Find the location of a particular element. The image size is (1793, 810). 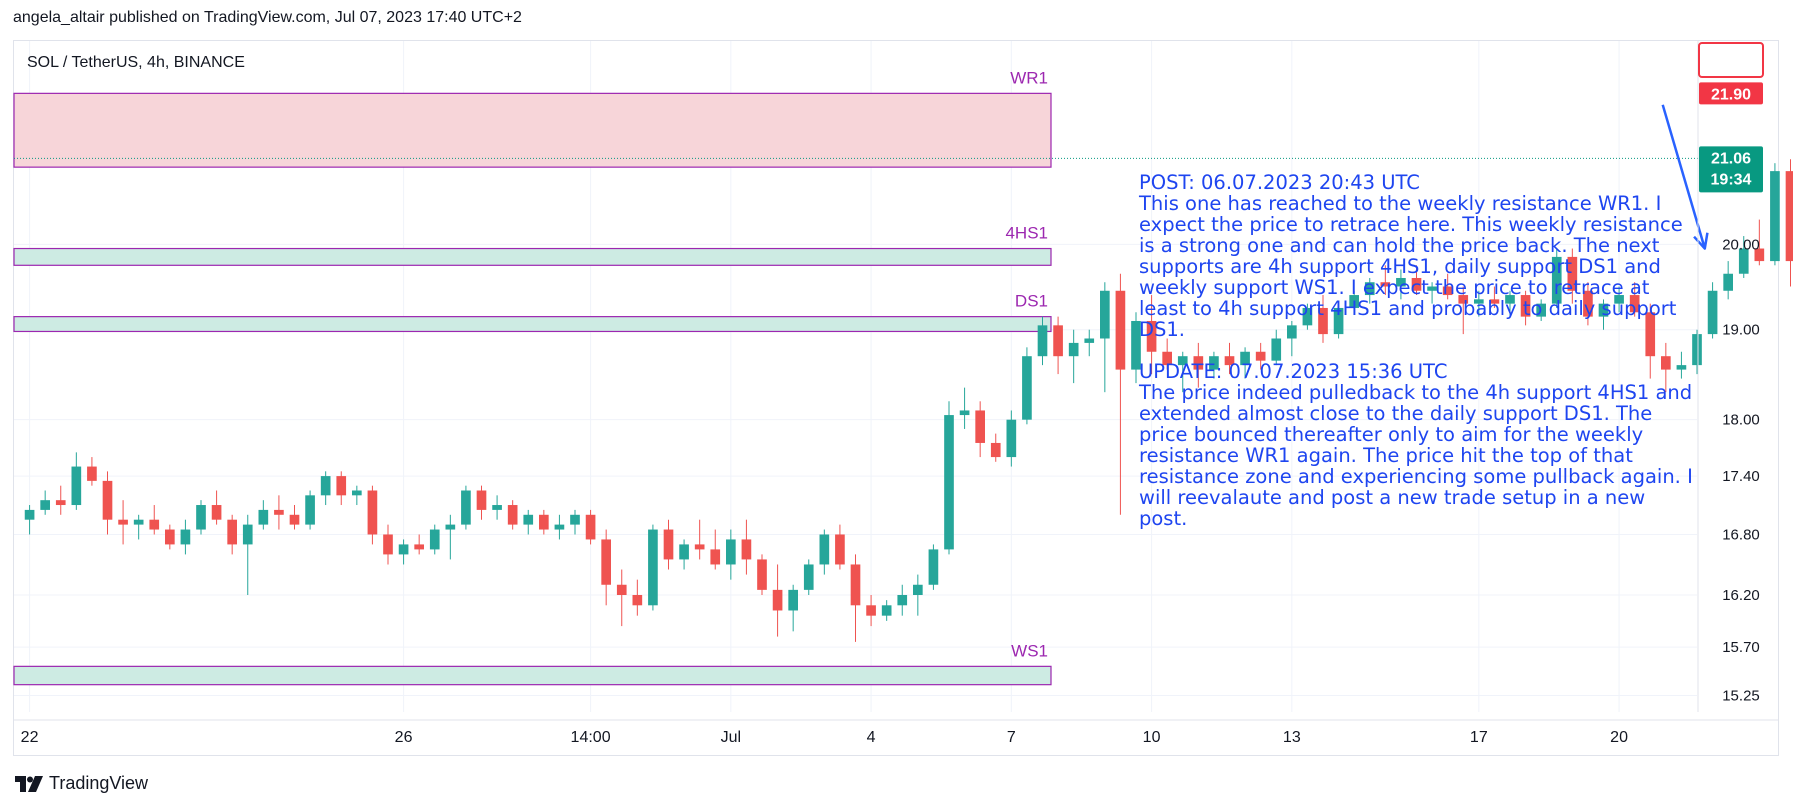

last-price-label: 21.06 is located at coordinates (1731, 158).